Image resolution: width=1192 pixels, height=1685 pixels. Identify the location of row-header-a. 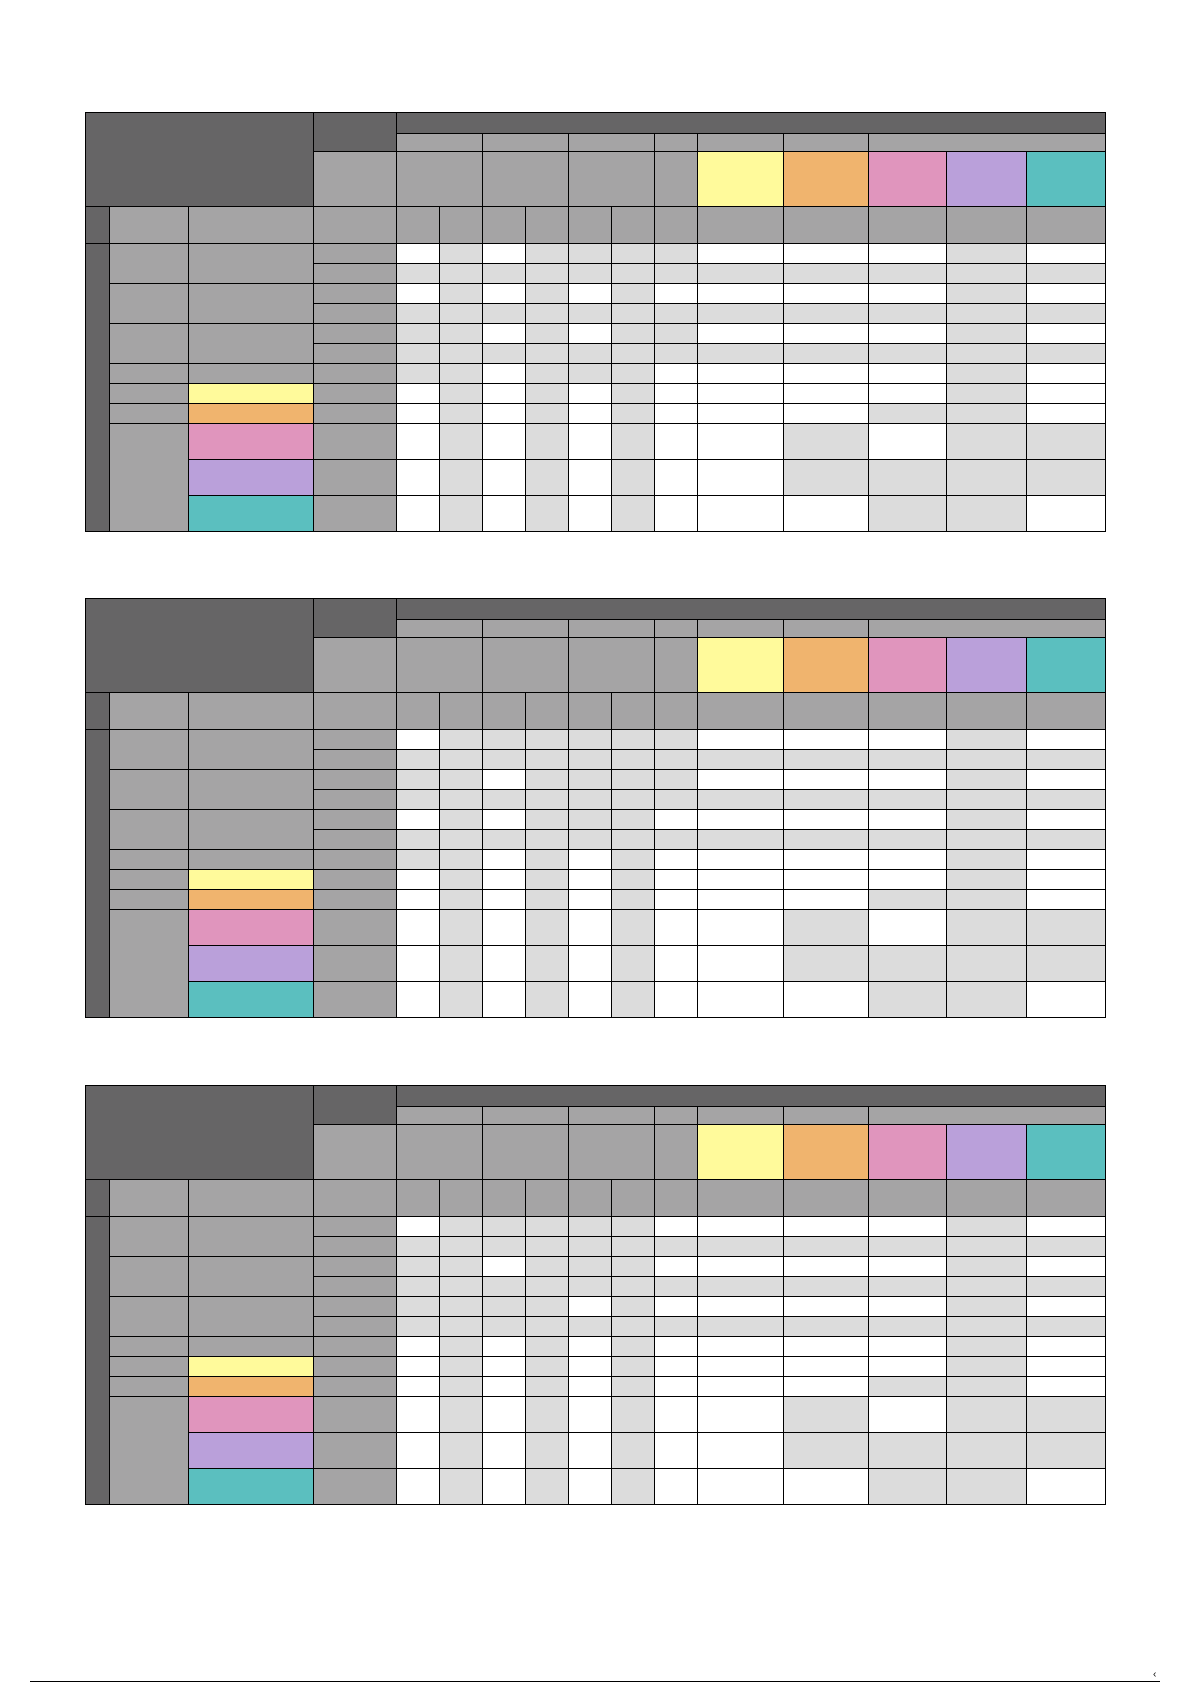
(149, 711).